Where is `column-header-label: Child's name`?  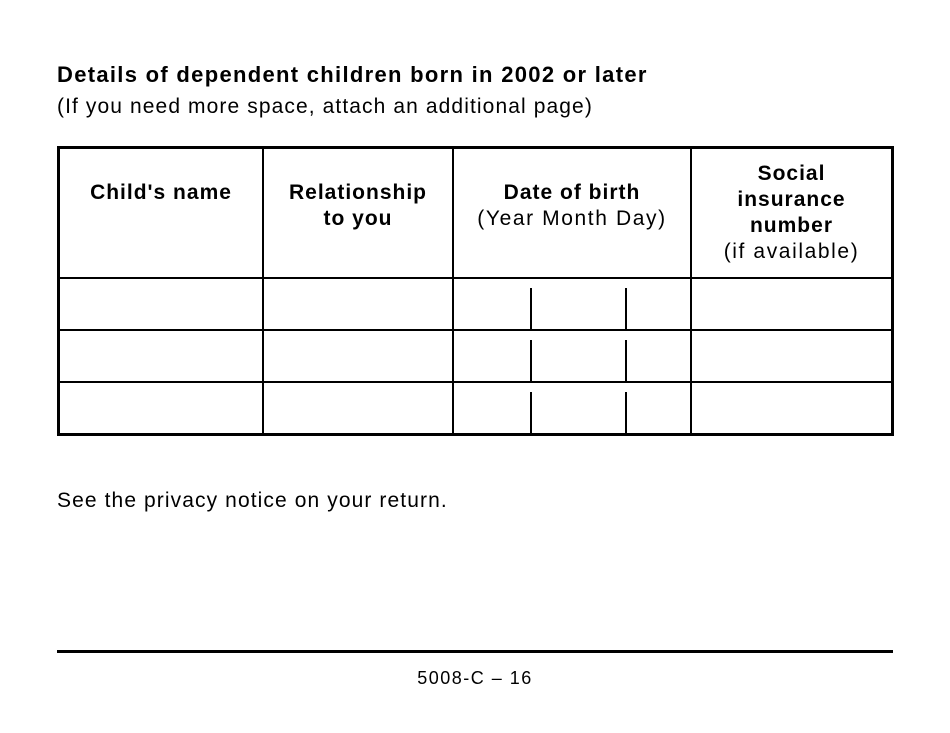 column-header-label: Child's name is located at coordinates (161, 192).